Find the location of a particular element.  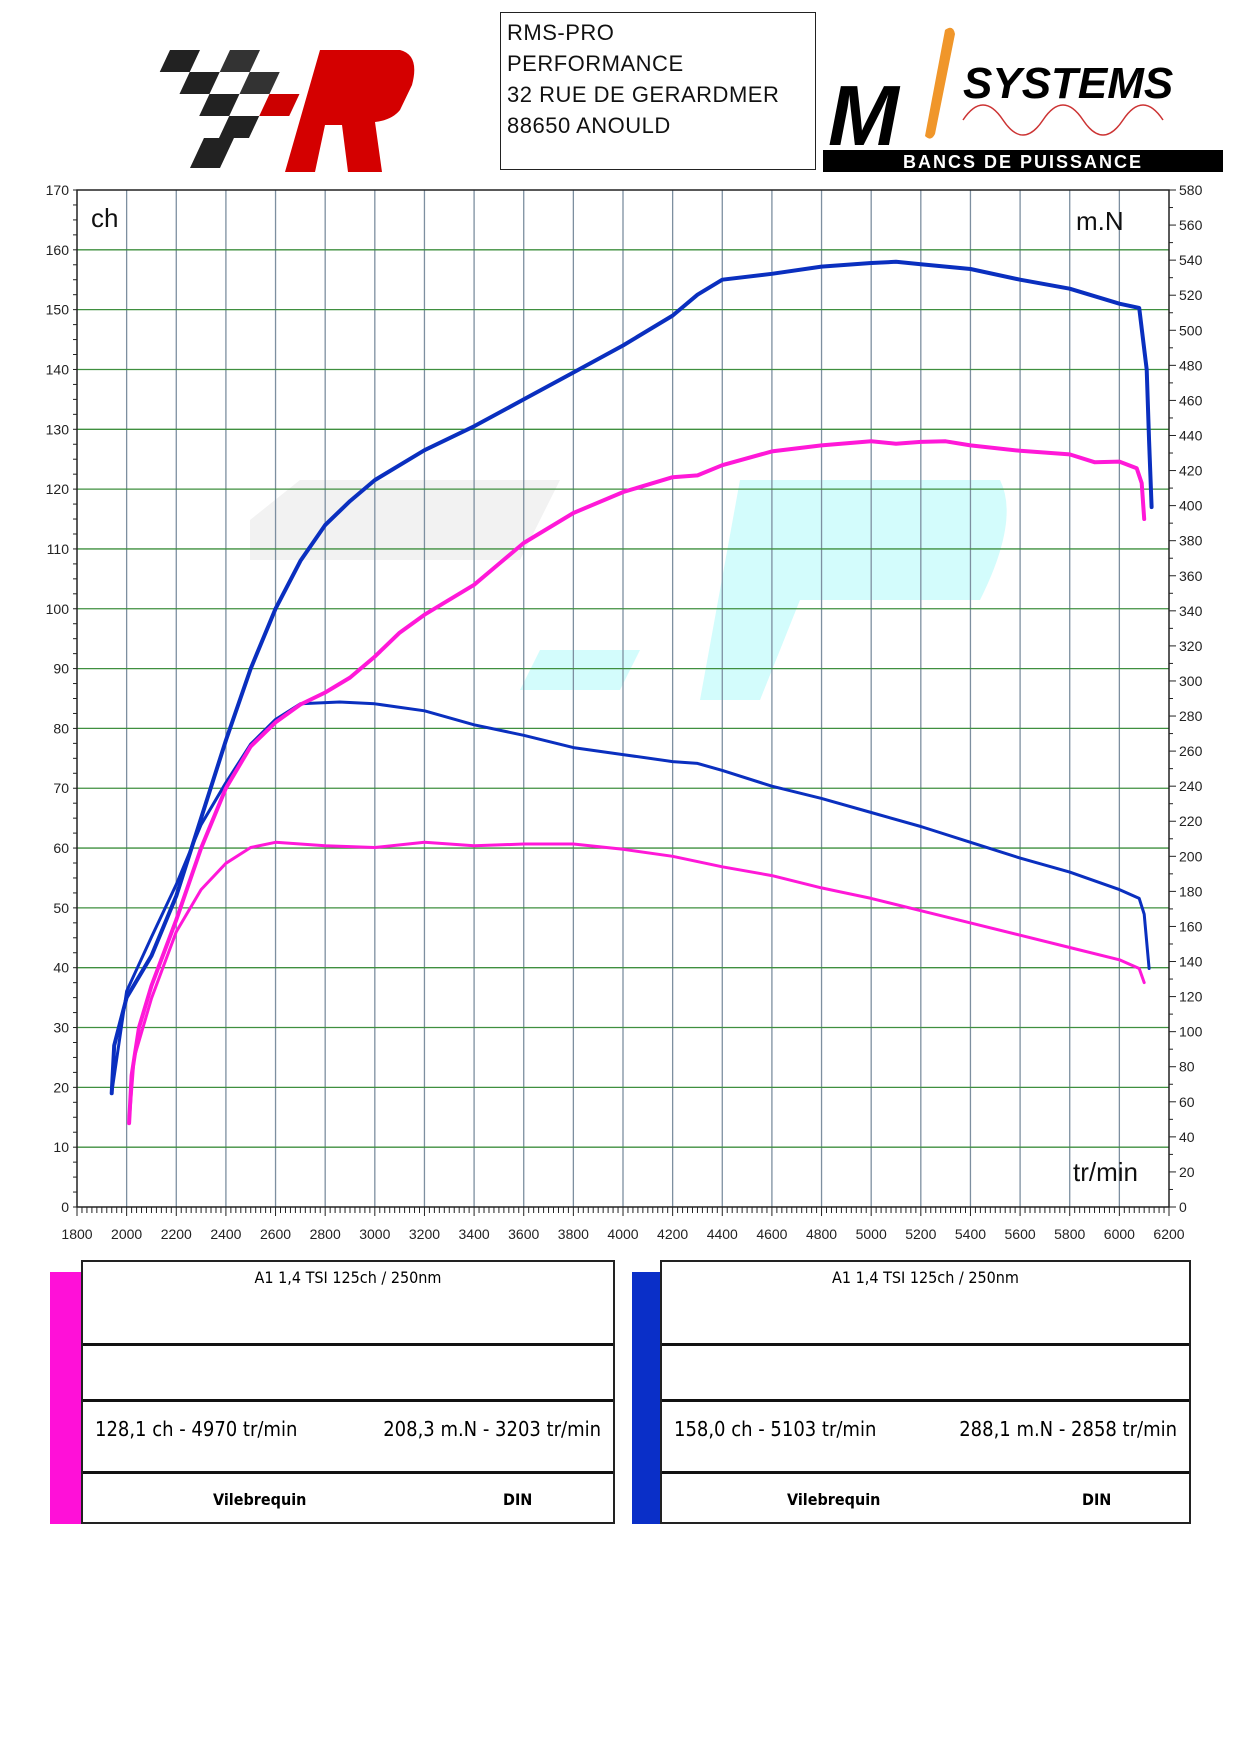

right-axis-label: 260 is located at coordinates (1191, 751).